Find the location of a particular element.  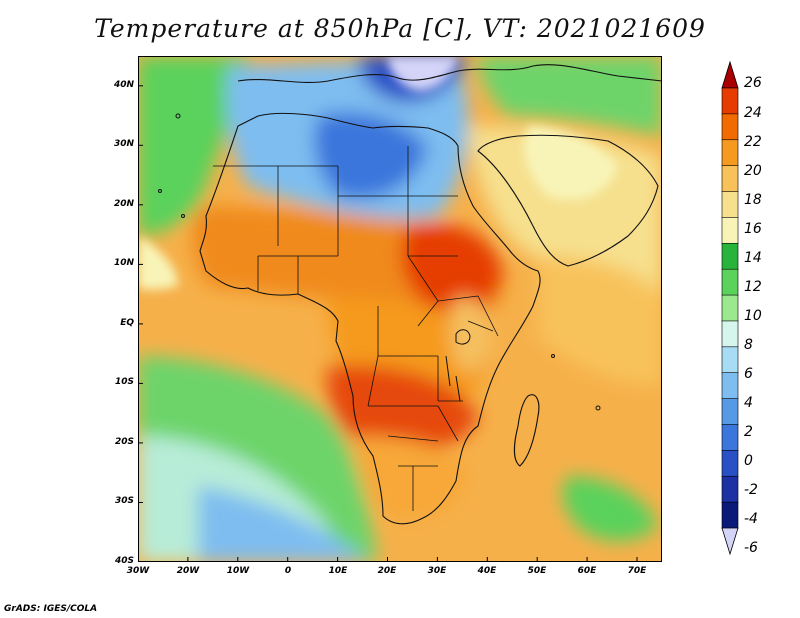

colorbar-label: 4 is located at coordinates (748, 403).